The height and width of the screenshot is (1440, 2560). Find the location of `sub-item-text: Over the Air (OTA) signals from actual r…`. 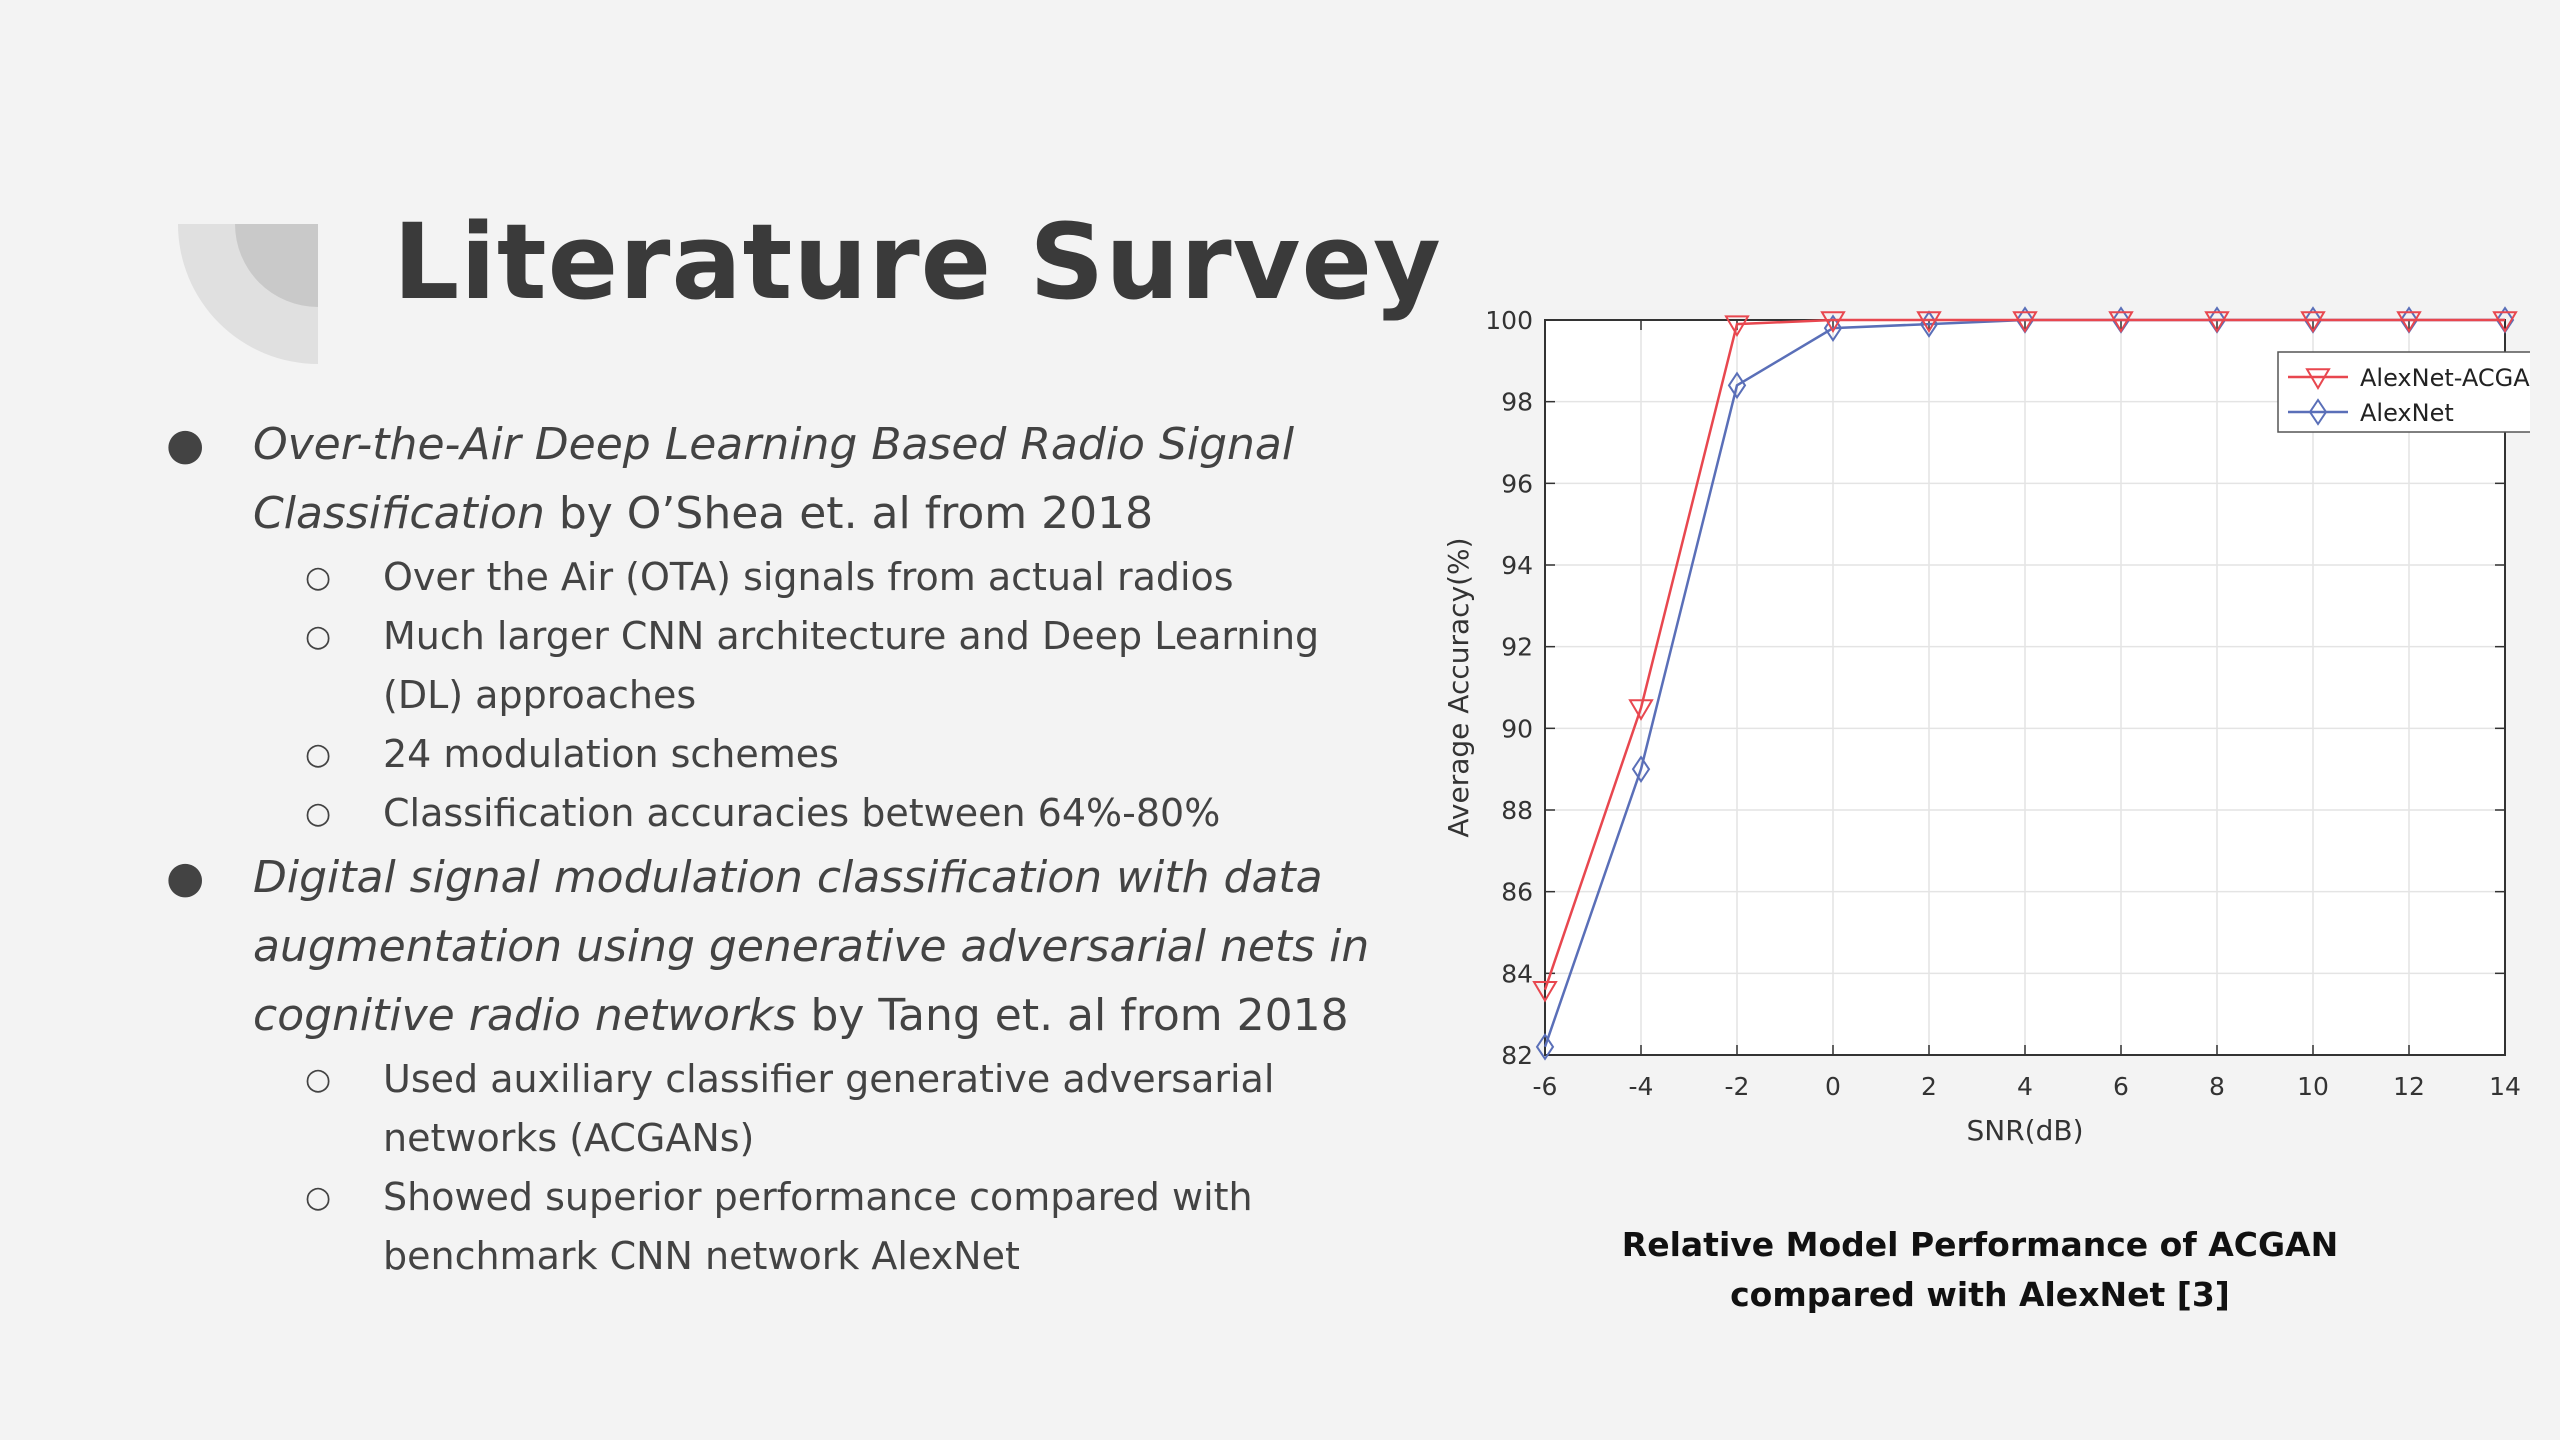

sub-item-text: Over the Air (OTA) signals from actual r… is located at coordinates (808, 577).